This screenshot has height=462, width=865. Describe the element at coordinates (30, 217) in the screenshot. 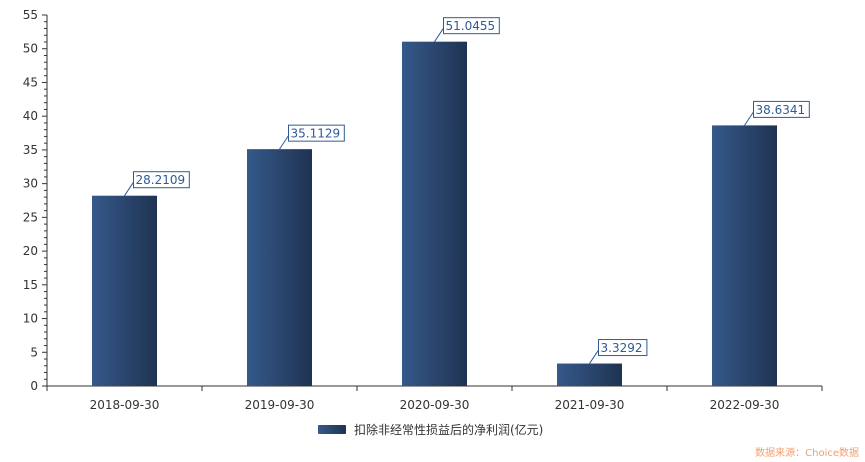

I see `y-tick-label: 25` at that location.